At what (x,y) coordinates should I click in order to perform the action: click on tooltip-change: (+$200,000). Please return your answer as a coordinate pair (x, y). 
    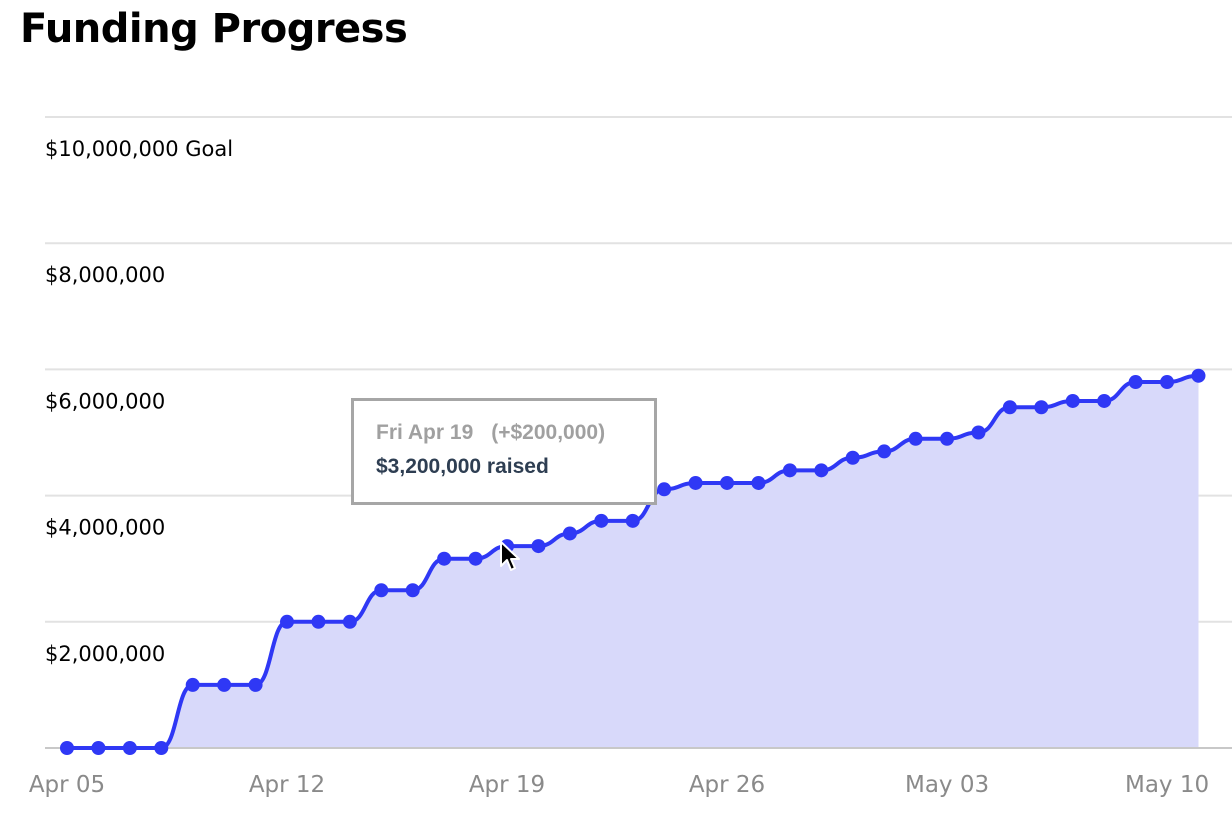
    Looking at the image, I should click on (548, 432).